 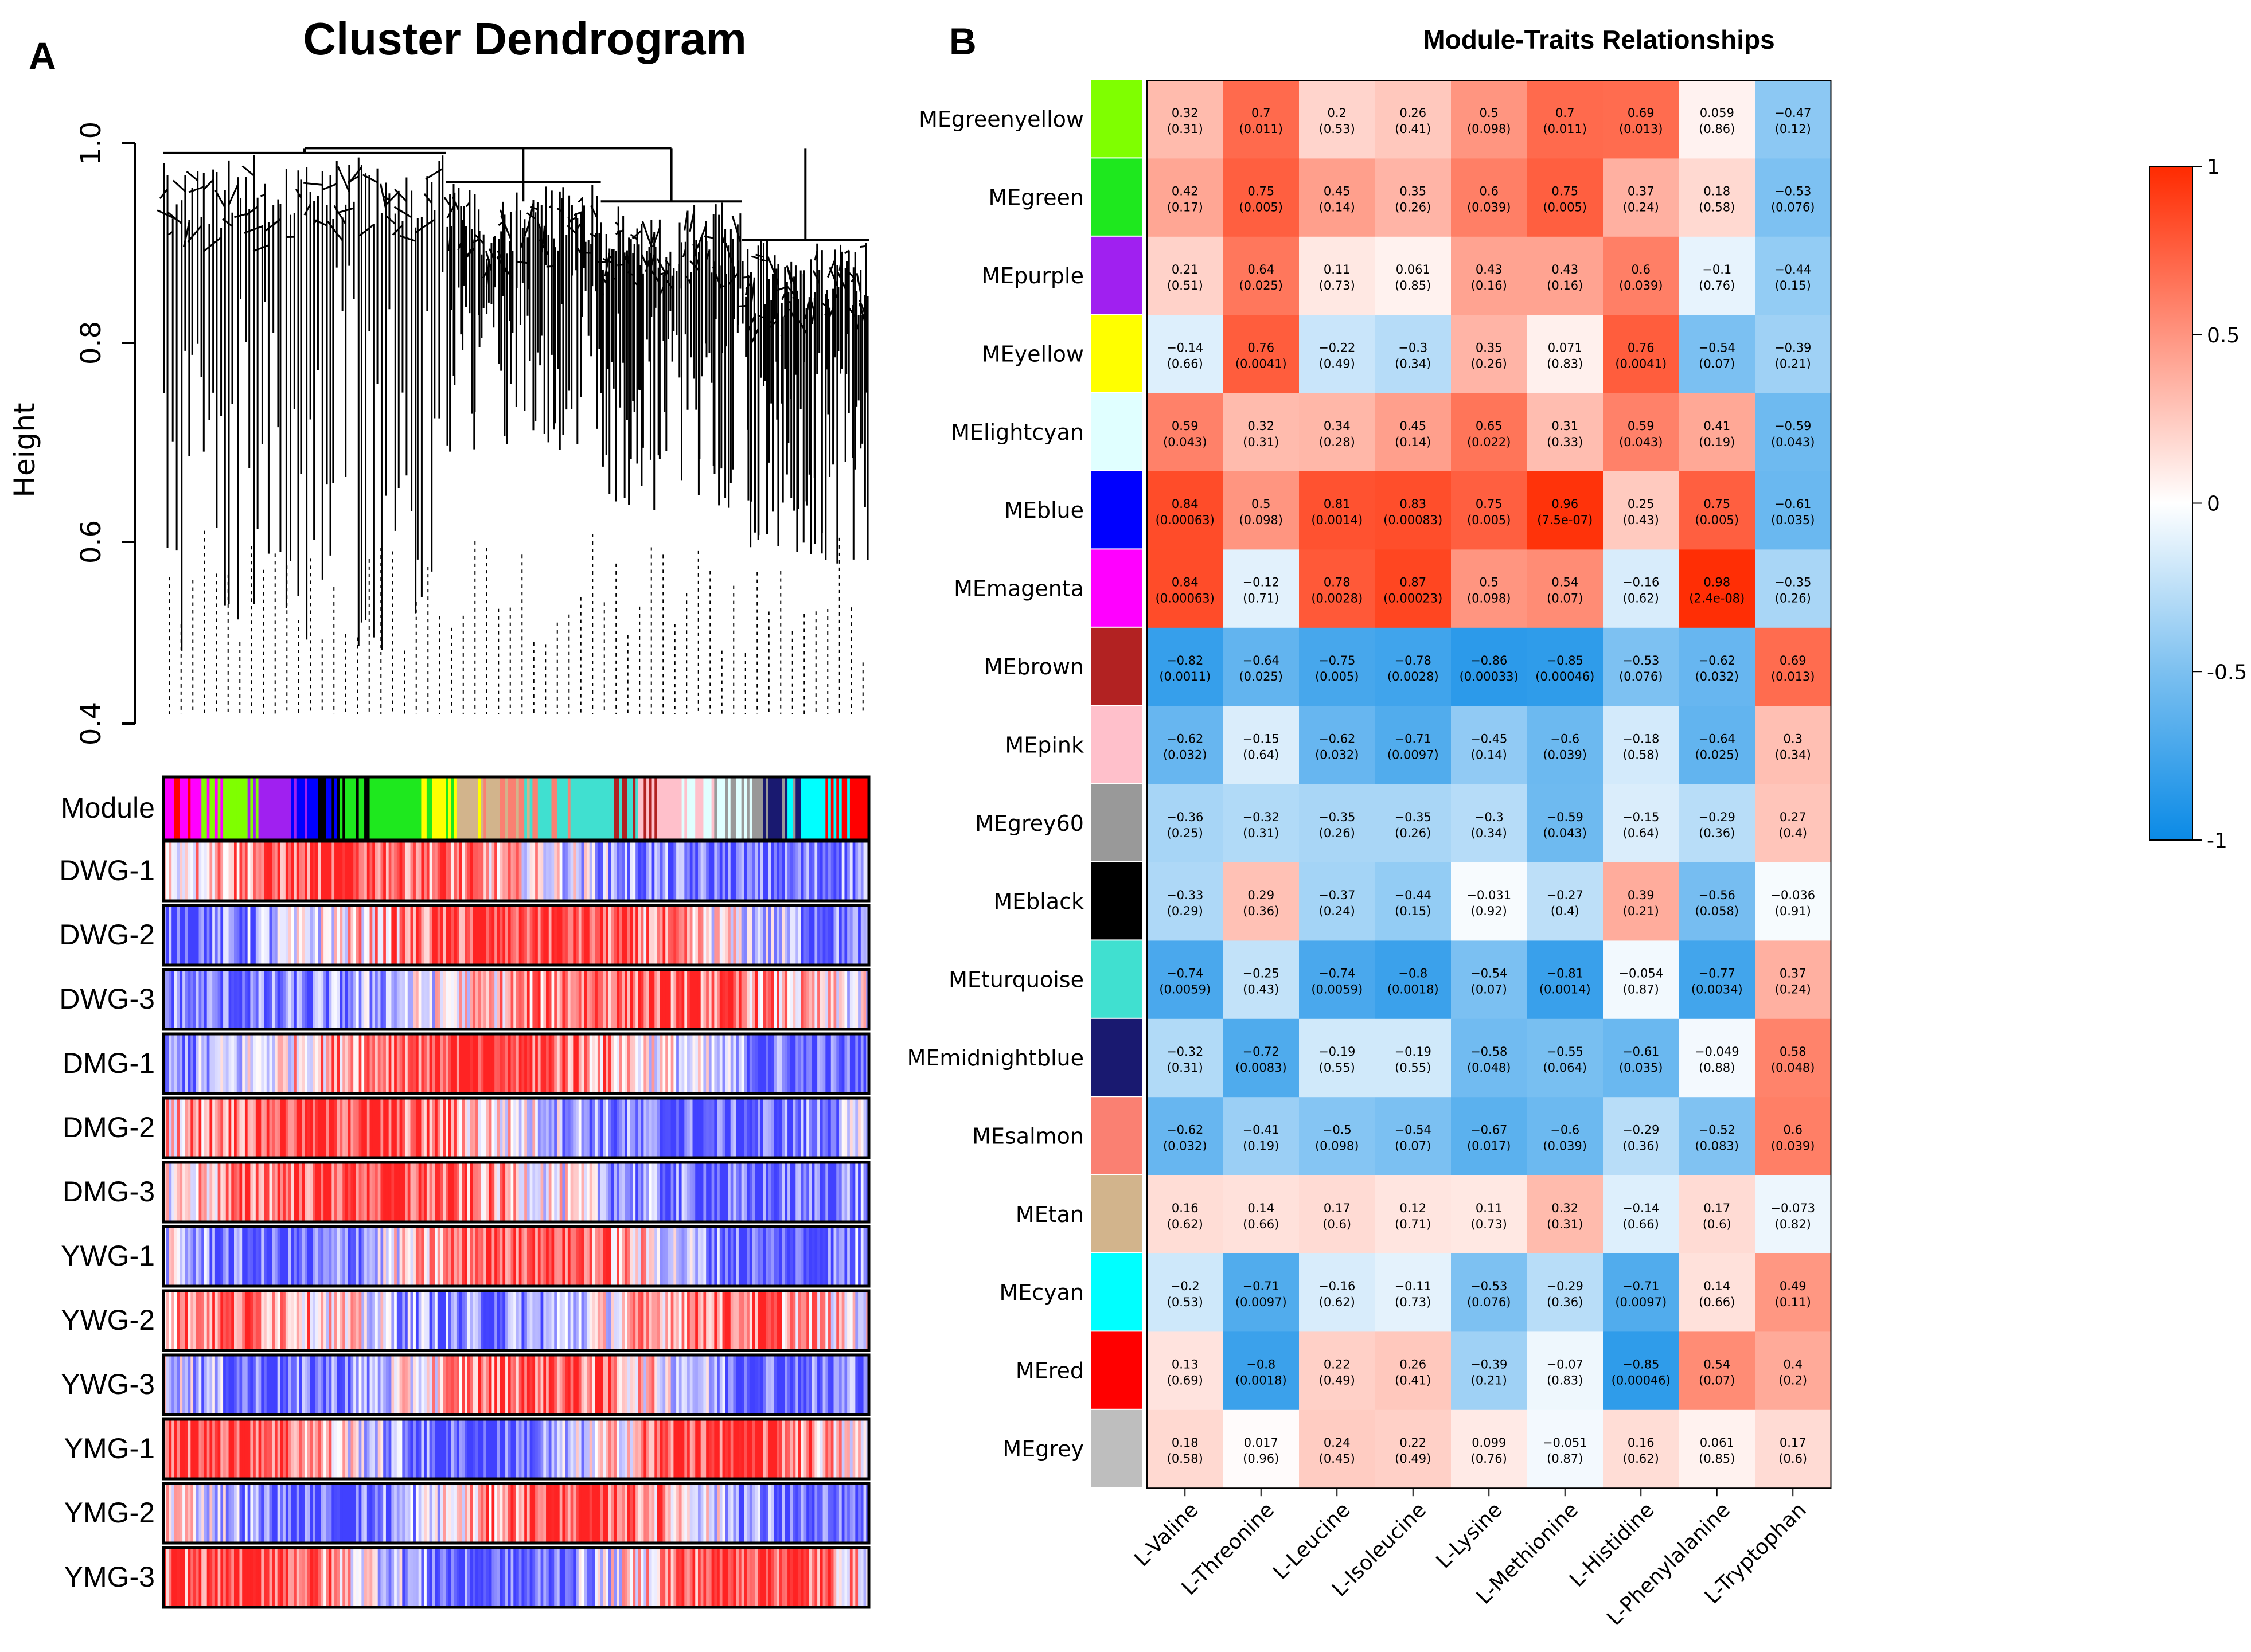 What do you see at coordinates (1641, 1146) in the screenshot?
I see `cell-p-value: (0.36)` at bounding box center [1641, 1146].